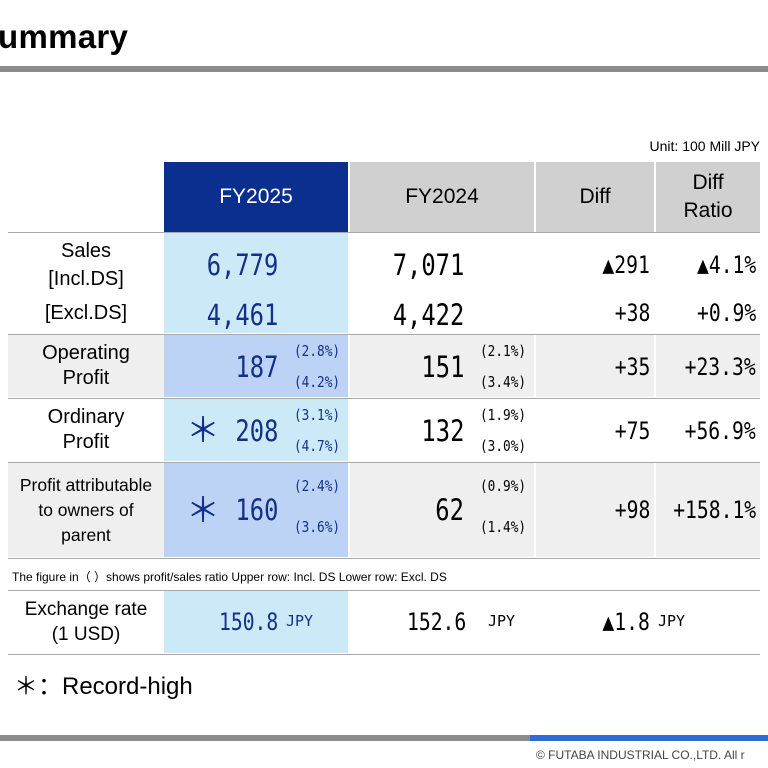 Image resolution: width=768 pixels, height=768 pixels. Describe the element at coordinates (626, 265) in the screenshot. I see `sales-diff-incl: ▲291` at that location.